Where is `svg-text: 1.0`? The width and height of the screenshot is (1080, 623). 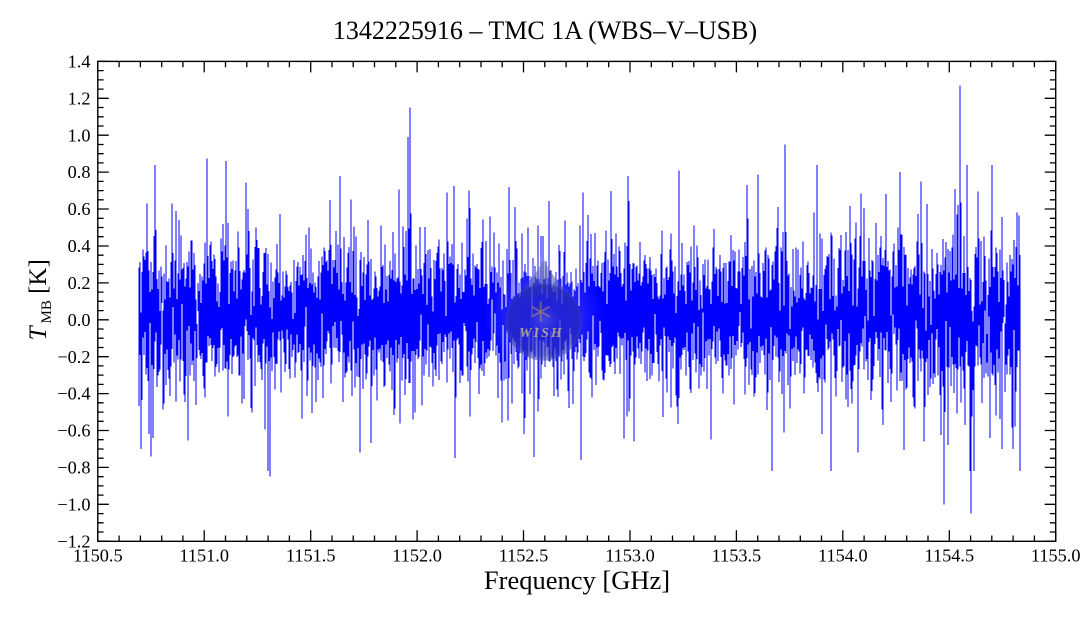
svg-text: 1.0 is located at coordinates (79, 135).